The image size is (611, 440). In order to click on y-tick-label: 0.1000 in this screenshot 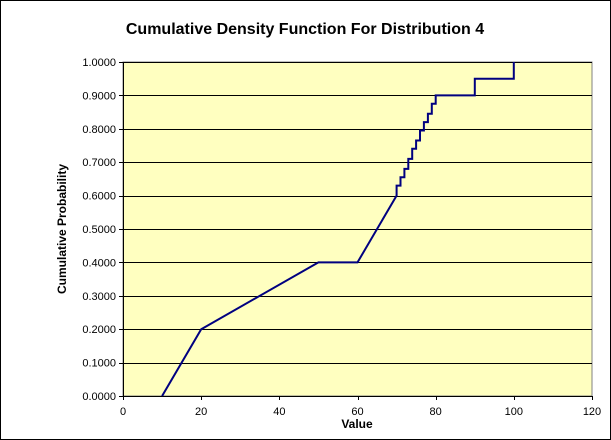, I will do `click(99, 364)`.